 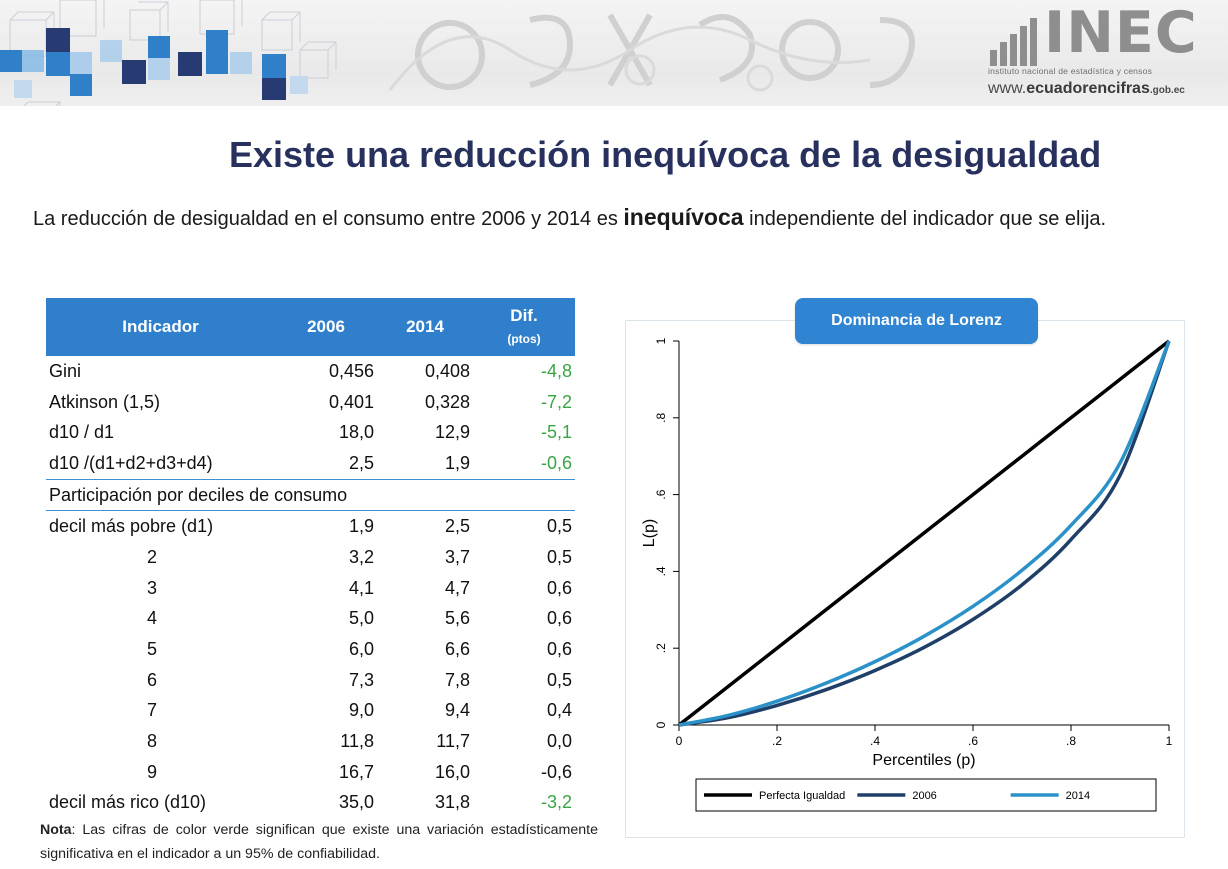 I want to click on value-2006: 1,9, so click(x=361, y=526).